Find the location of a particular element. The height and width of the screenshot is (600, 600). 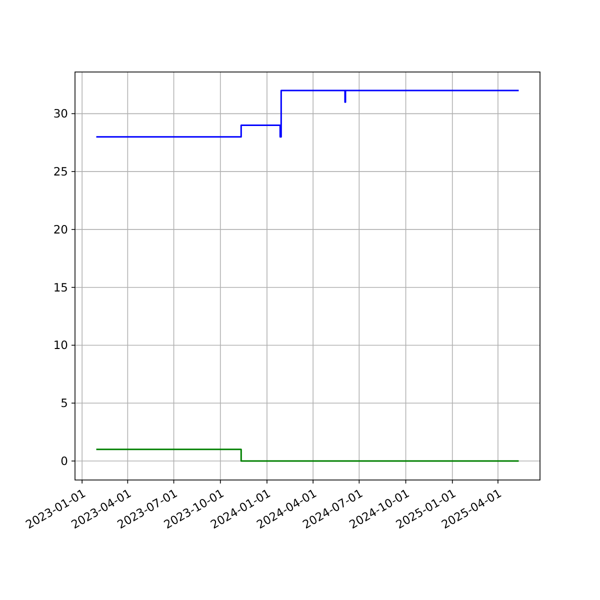

y-tick-label: 20 is located at coordinates (60, 229).